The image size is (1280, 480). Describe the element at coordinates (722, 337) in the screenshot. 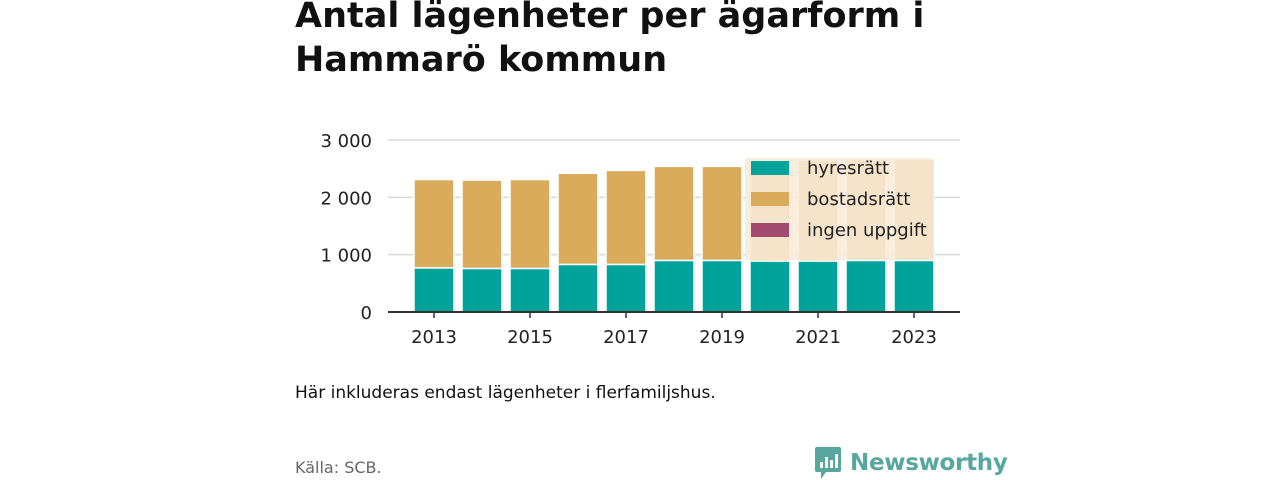

I see `x-tick-label: 2019` at that location.